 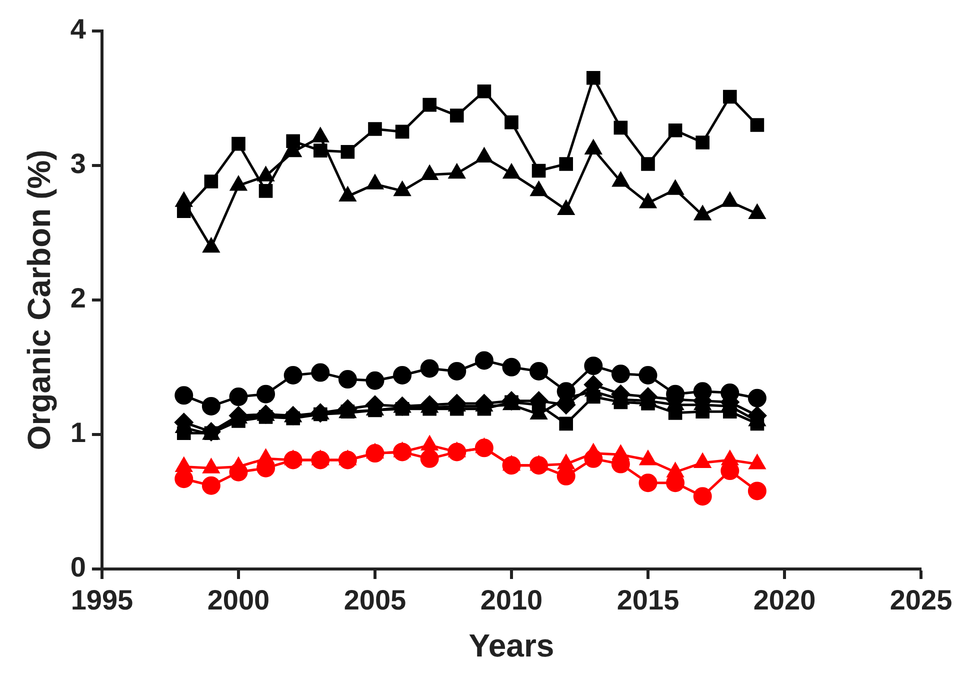 I want to click on x-tick-label: 1995, so click(x=102, y=600).